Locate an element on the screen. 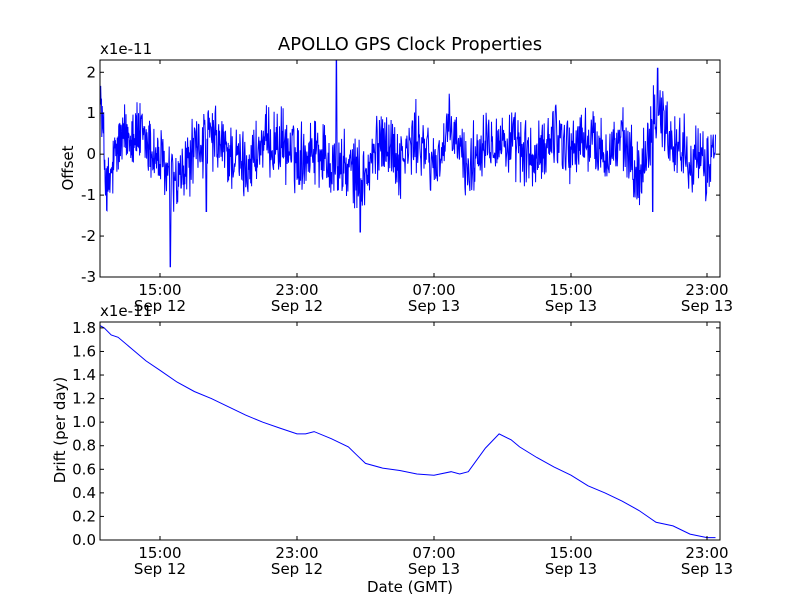 This screenshot has width=800, height=600. offset-y-tick-label: -1 is located at coordinates (88, 195).